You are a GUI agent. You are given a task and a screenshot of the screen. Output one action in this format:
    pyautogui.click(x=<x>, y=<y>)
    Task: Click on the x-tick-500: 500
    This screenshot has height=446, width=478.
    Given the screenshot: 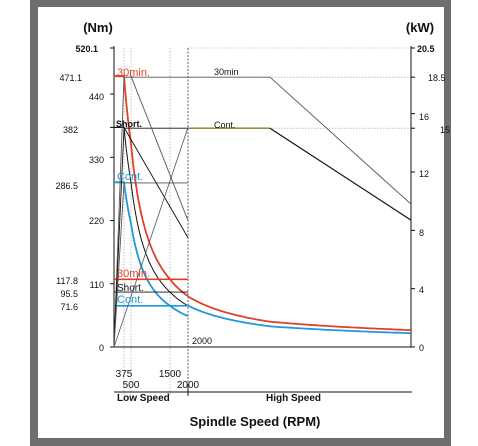 What is the action you would take?
    pyautogui.click(x=131, y=385)
    